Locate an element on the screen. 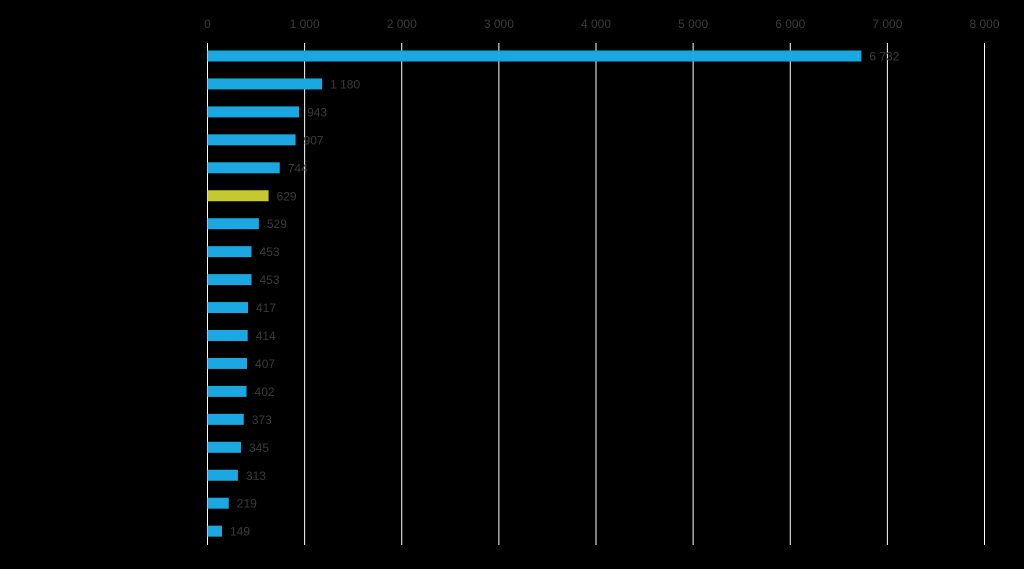  bar-value-label: 345 is located at coordinates (259, 448).